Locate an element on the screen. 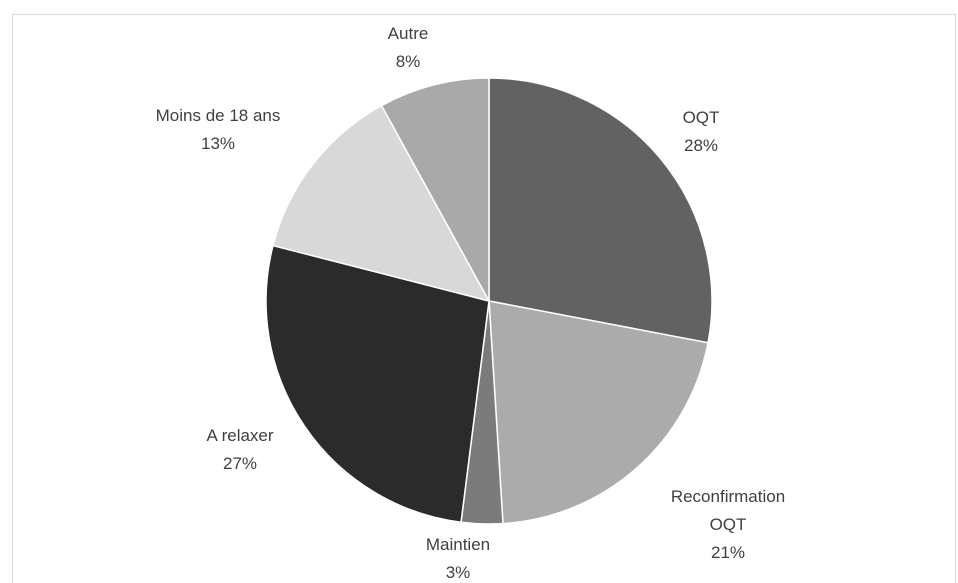 This screenshot has width=958, height=583. percent-label: 21% is located at coordinates (728, 552).